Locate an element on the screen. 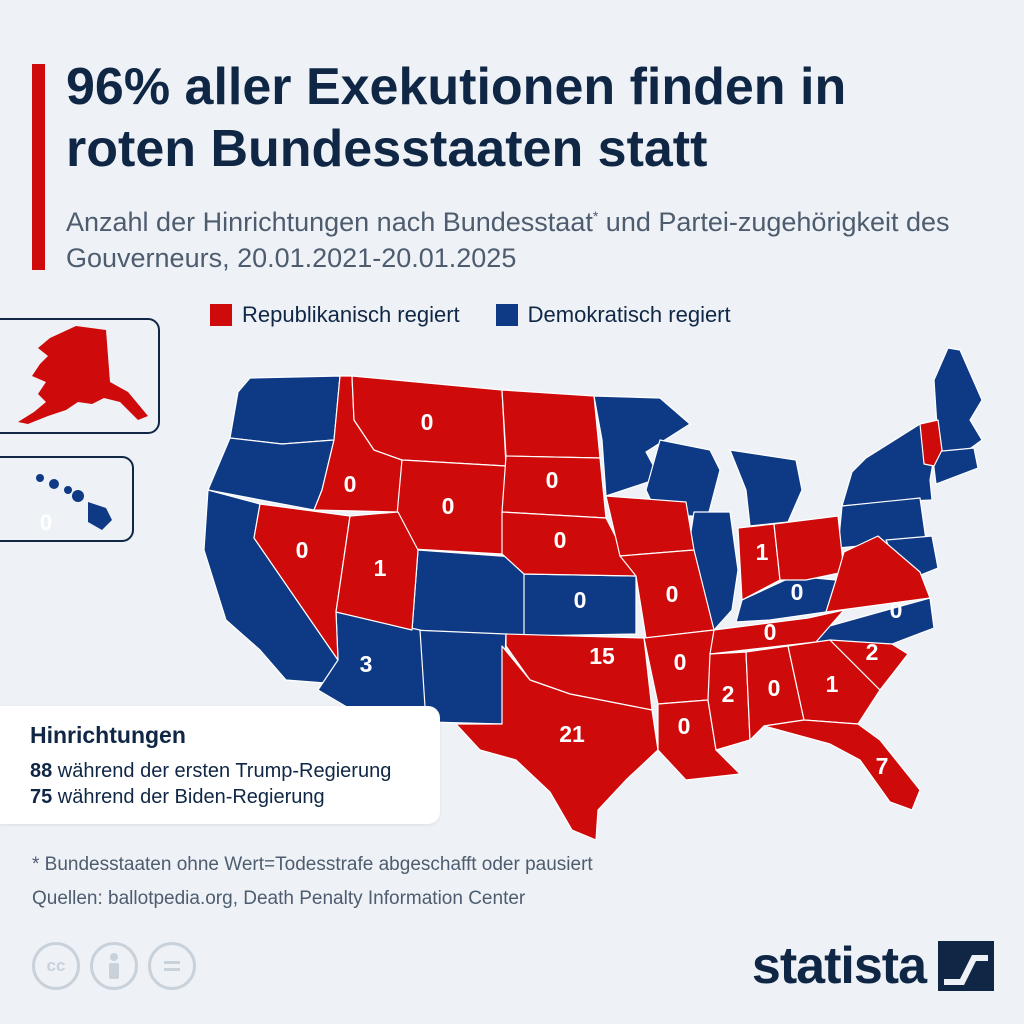 The image size is (1024, 1024). state-value-florida: 7 is located at coordinates (882, 766).